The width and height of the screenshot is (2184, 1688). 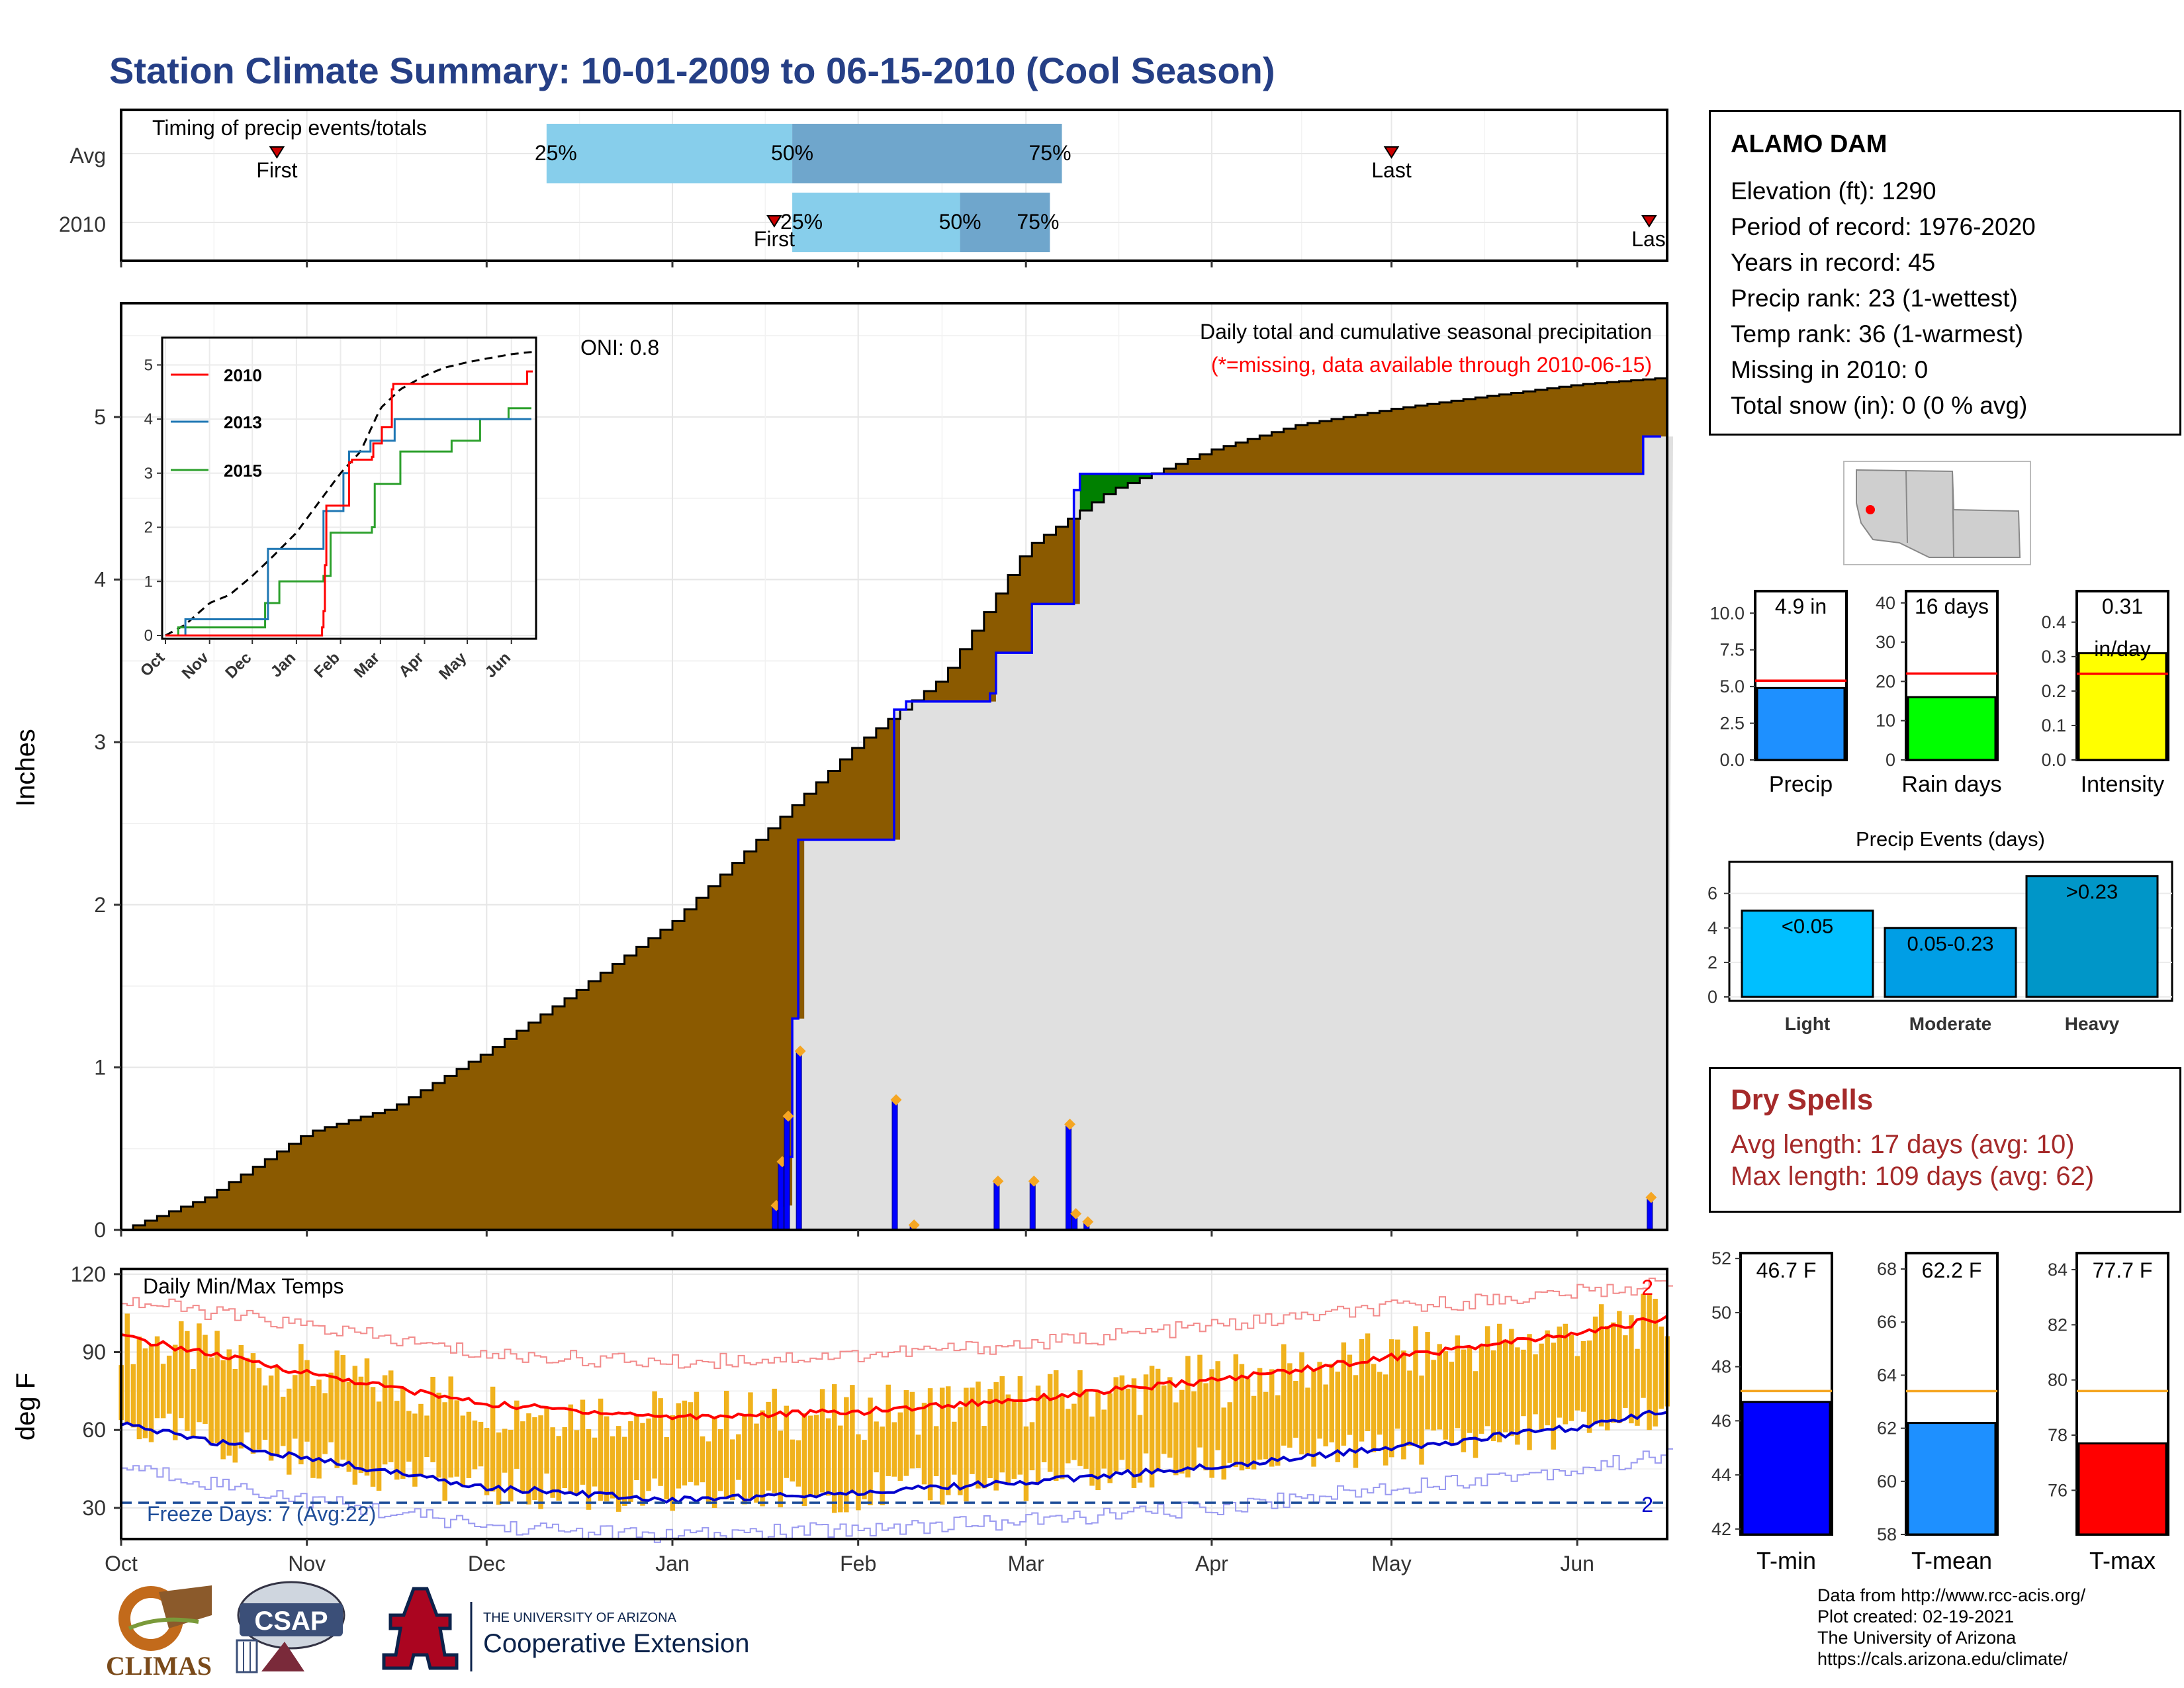 I want to click on month-tick-label: Jun, so click(x=1577, y=1563).